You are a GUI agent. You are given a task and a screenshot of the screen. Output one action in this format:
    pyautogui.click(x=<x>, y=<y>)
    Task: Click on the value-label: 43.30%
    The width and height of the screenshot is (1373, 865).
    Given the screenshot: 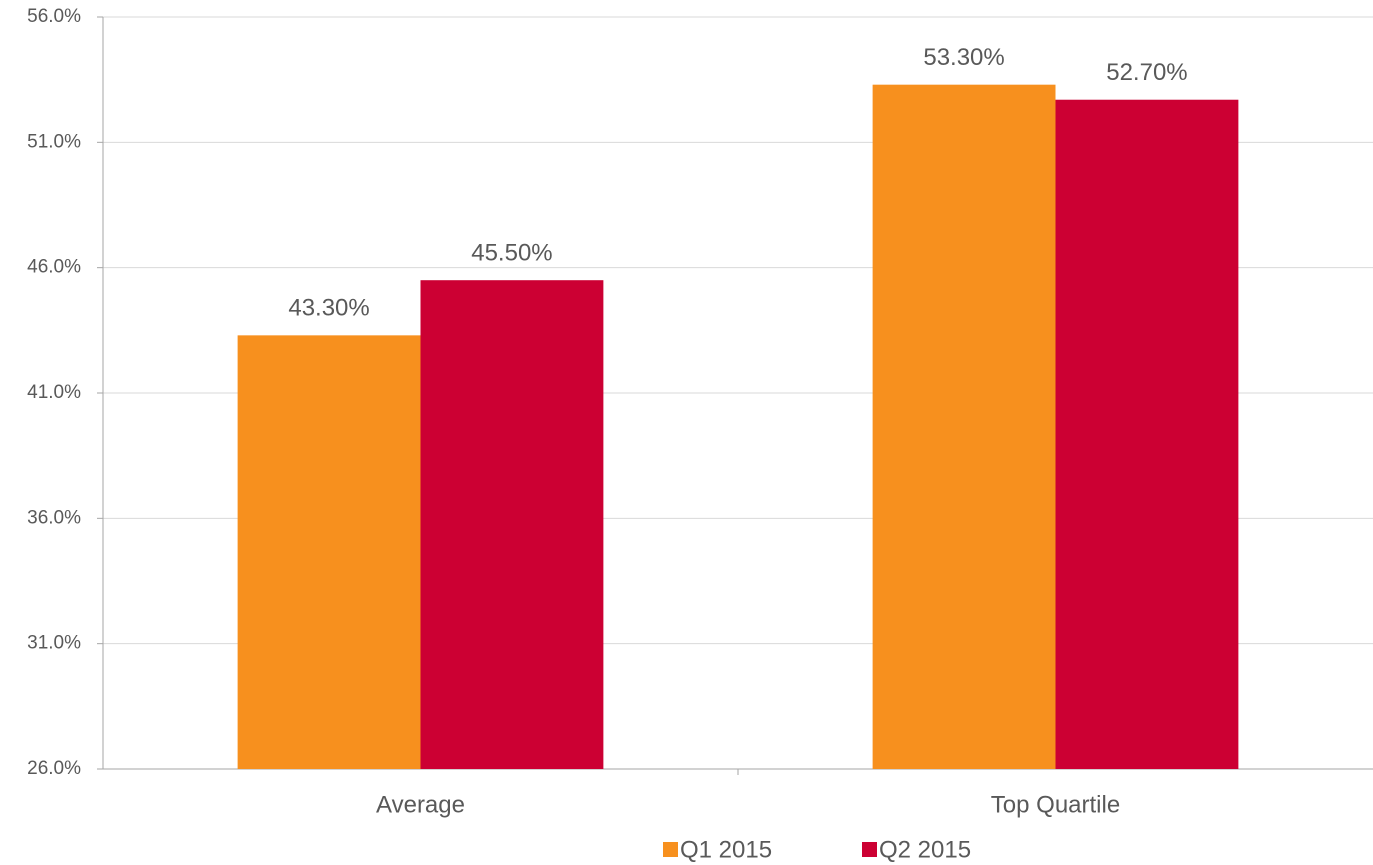 What is the action you would take?
    pyautogui.click(x=328, y=308)
    